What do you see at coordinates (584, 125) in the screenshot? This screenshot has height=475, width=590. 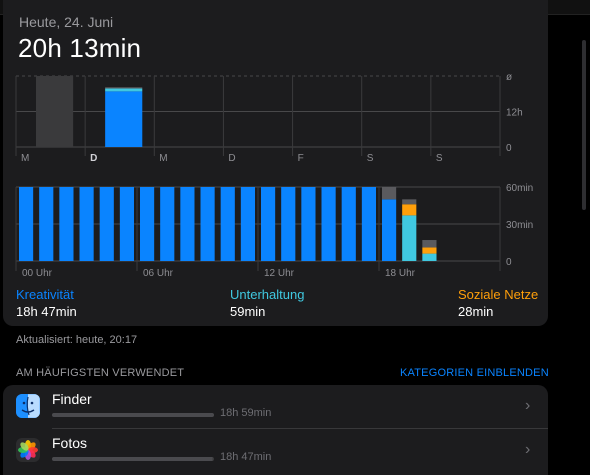 I see `scrollbar` at bounding box center [584, 125].